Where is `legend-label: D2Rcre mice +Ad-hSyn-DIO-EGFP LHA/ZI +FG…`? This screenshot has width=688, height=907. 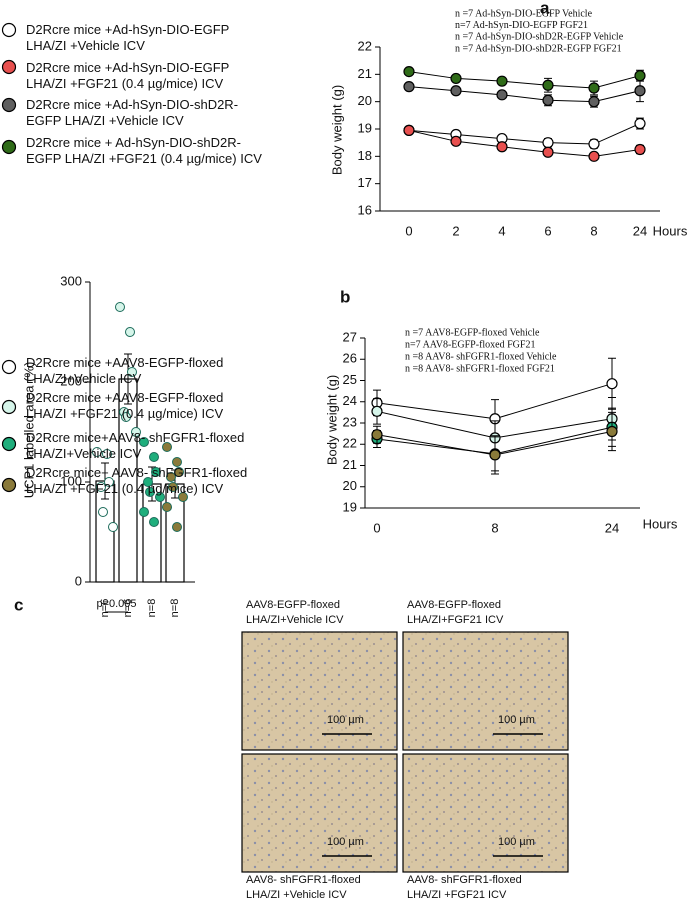
legend-label: D2Rcre mice +Ad-hSyn-DIO-EGFP LHA/ZI +FG… is located at coordinates (128, 75).